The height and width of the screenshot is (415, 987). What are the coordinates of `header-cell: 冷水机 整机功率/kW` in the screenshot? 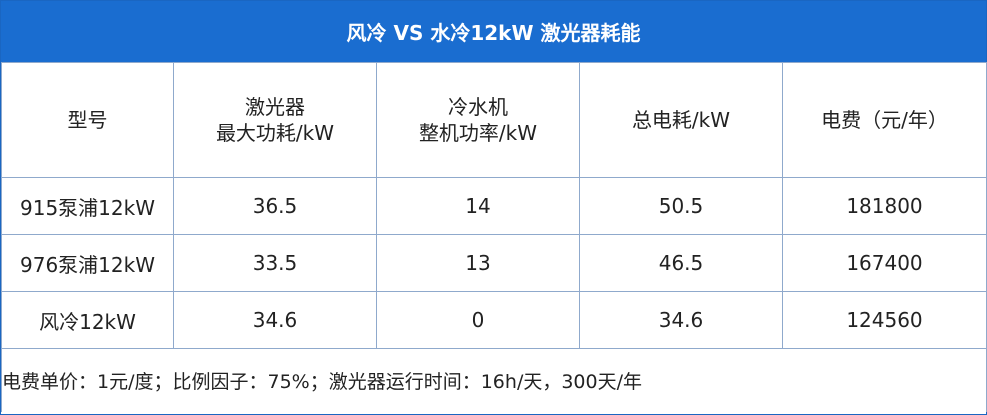 It's located at (478, 120).